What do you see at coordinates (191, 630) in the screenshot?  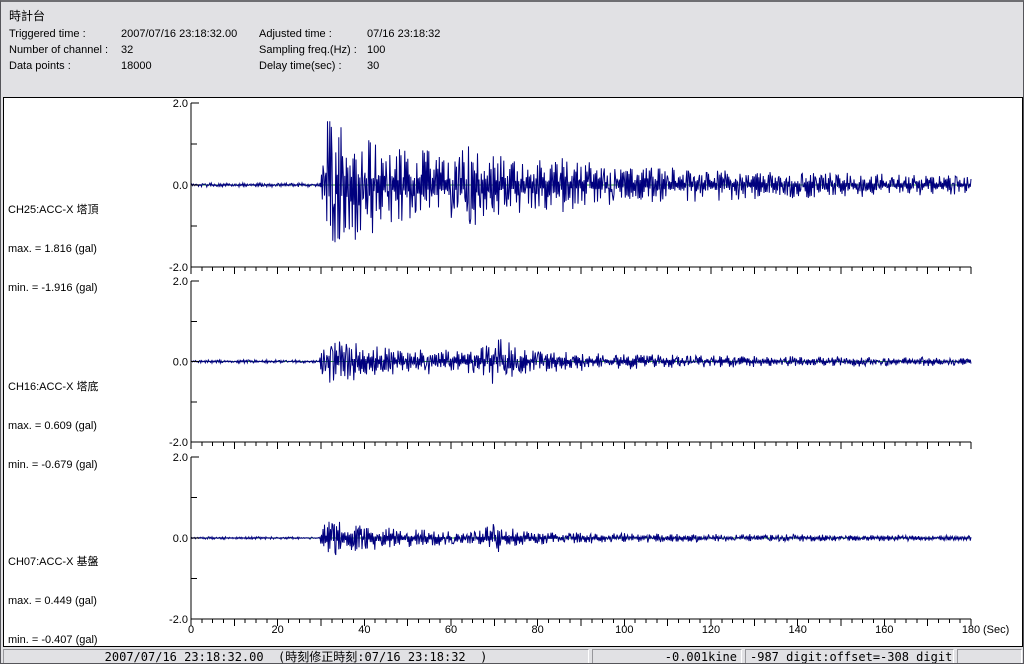 I see `svg-text: 0` at bounding box center [191, 630].